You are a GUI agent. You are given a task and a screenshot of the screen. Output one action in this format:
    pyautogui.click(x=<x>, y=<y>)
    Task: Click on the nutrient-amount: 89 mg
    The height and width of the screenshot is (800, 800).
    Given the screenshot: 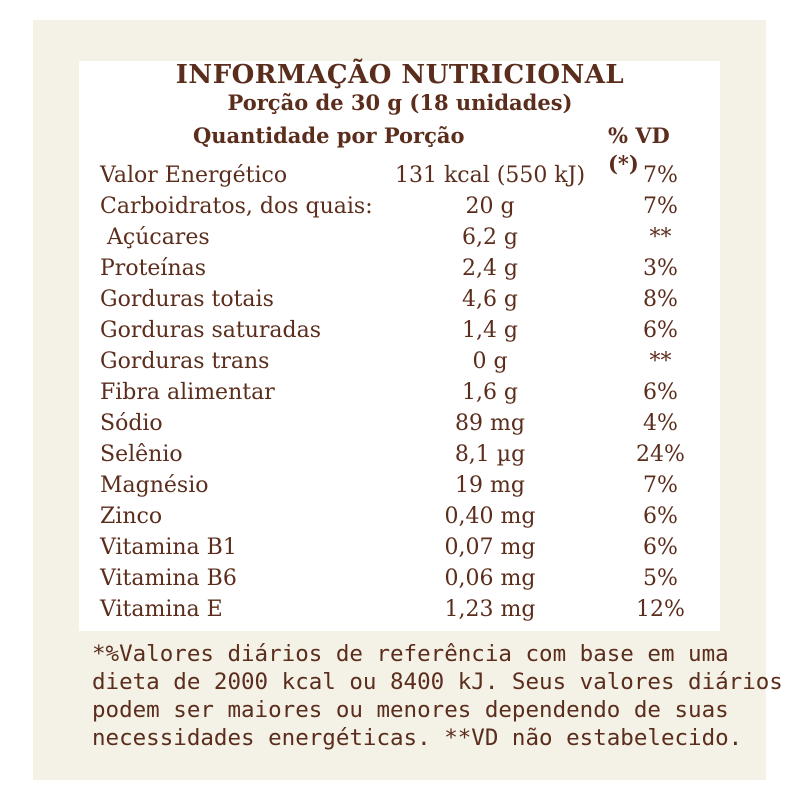 What is the action you would take?
    pyautogui.click(x=490, y=423)
    